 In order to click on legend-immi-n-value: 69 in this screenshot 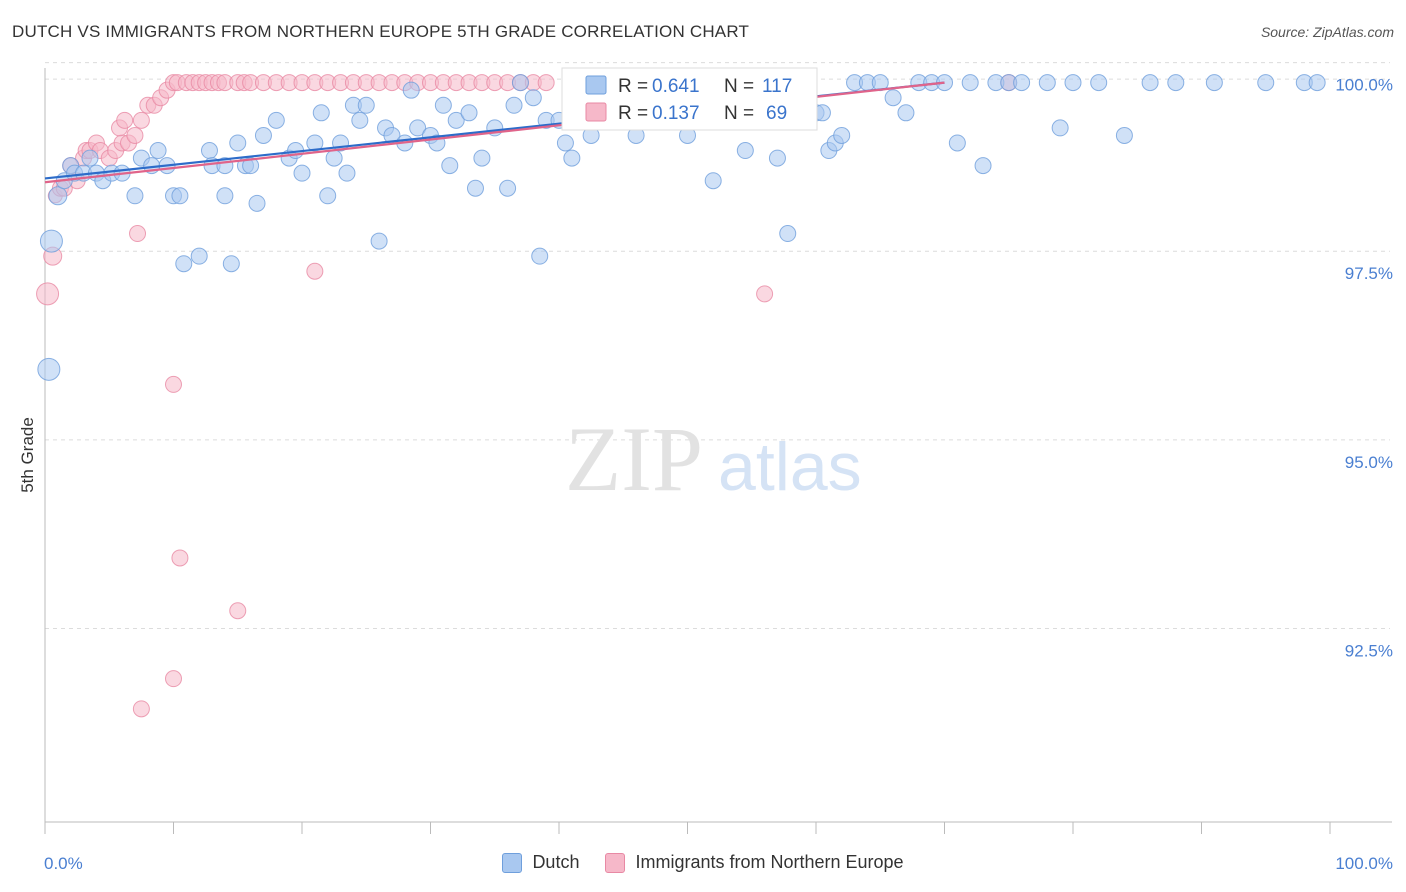, I will do `click(776, 113)`.